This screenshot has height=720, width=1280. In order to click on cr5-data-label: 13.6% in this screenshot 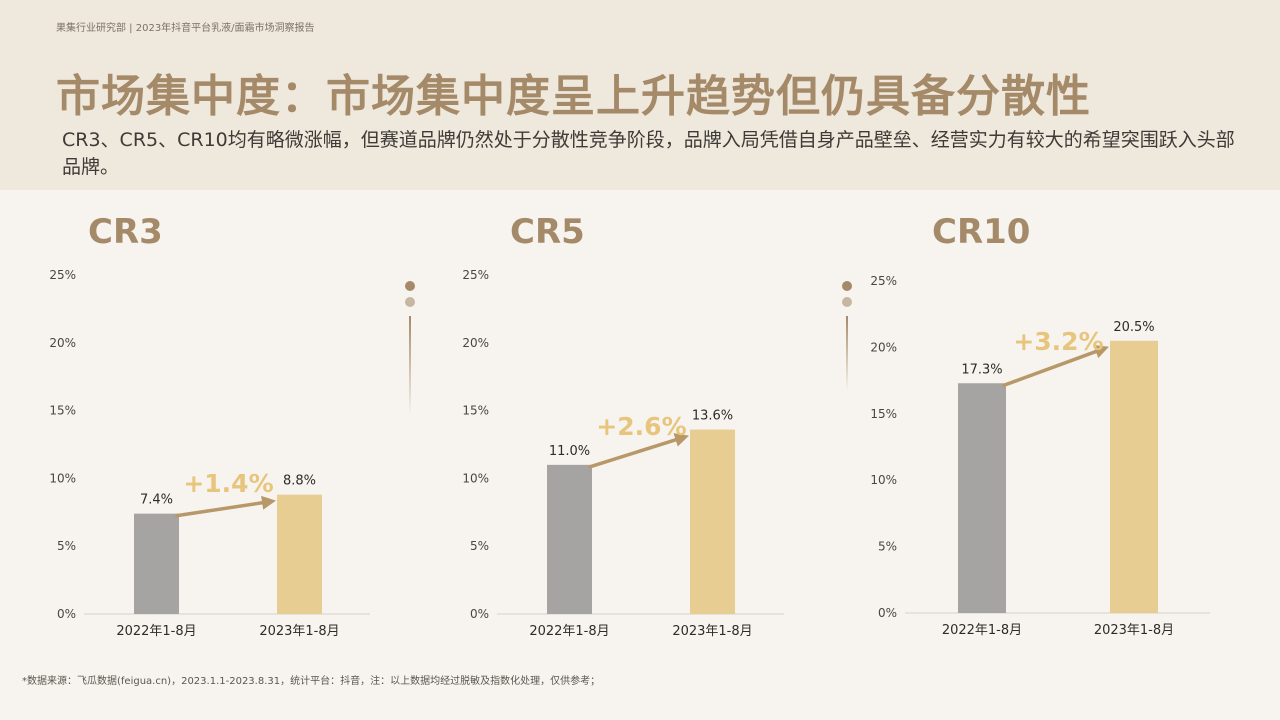, I will do `click(712, 416)`.